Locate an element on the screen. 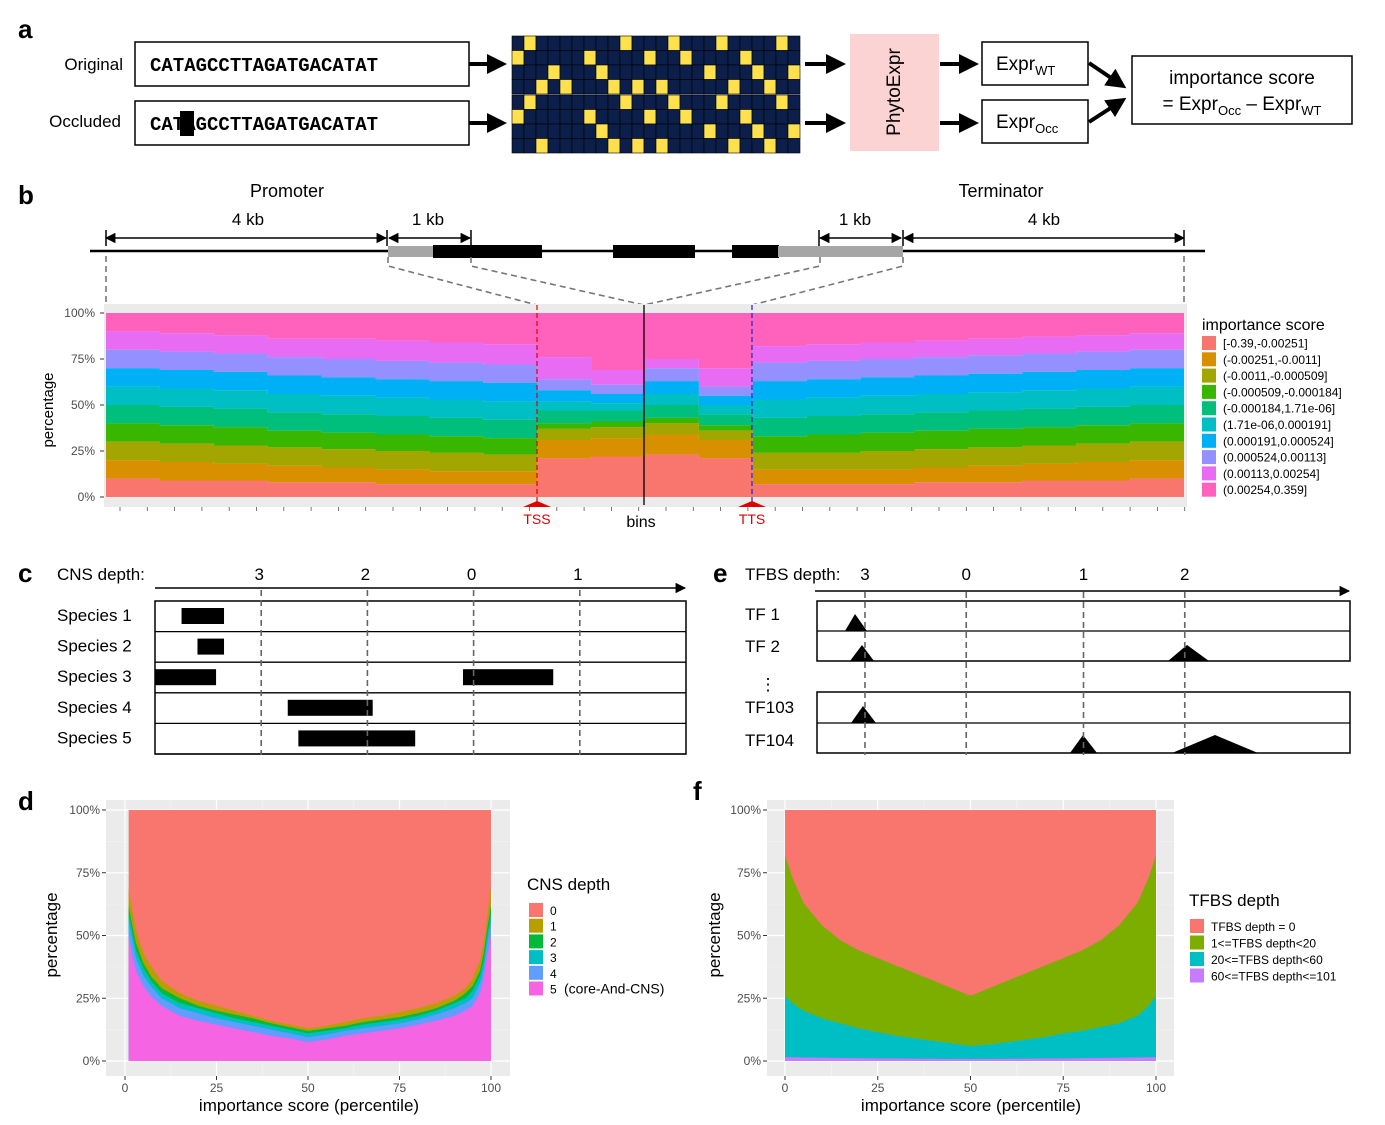 This screenshot has width=1385, height=1125. occlusion-block is located at coordinates (187, 123).